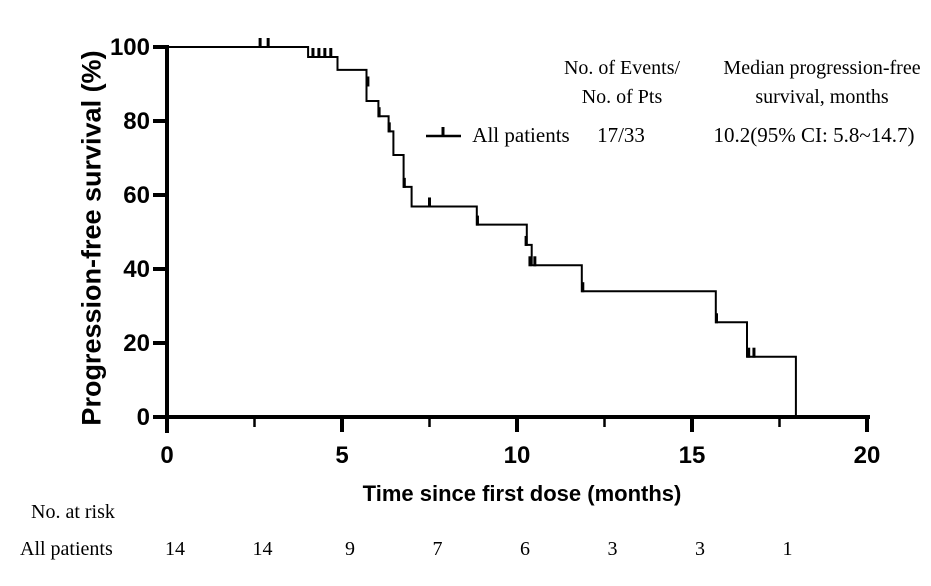 This screenshot has height=586, width=931. What do you see at coordinates (73, 512) in the screenshot?
I see `at-risk-title: No. at risk` at bounding box center [73, 512].